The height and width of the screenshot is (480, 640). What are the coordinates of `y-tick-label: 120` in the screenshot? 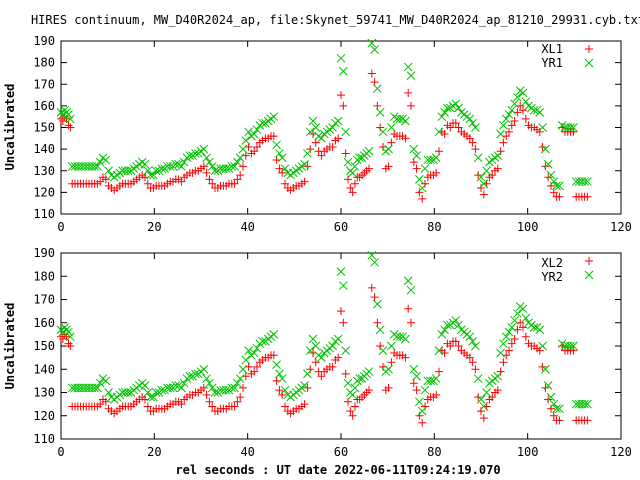 It's located at (44, 192).